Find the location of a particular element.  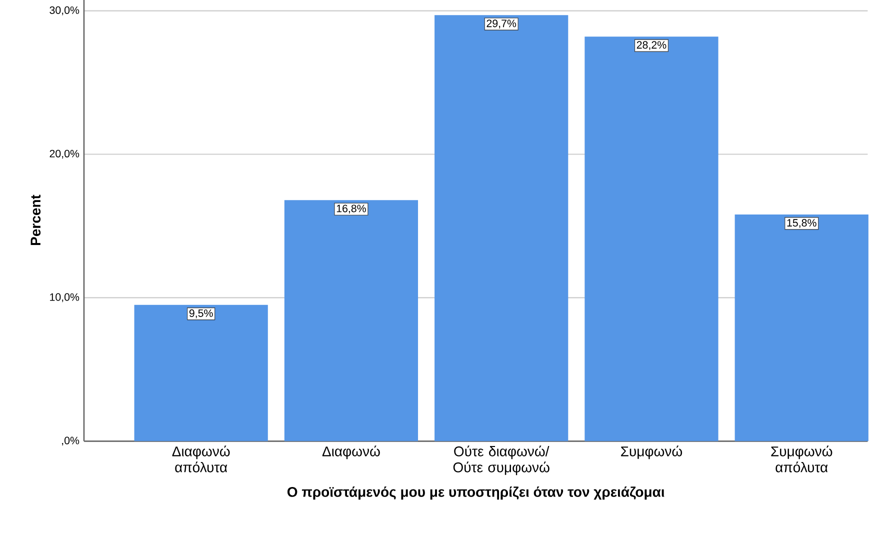

y-tick-label: 30,0% is located at coordinates (65, 10).